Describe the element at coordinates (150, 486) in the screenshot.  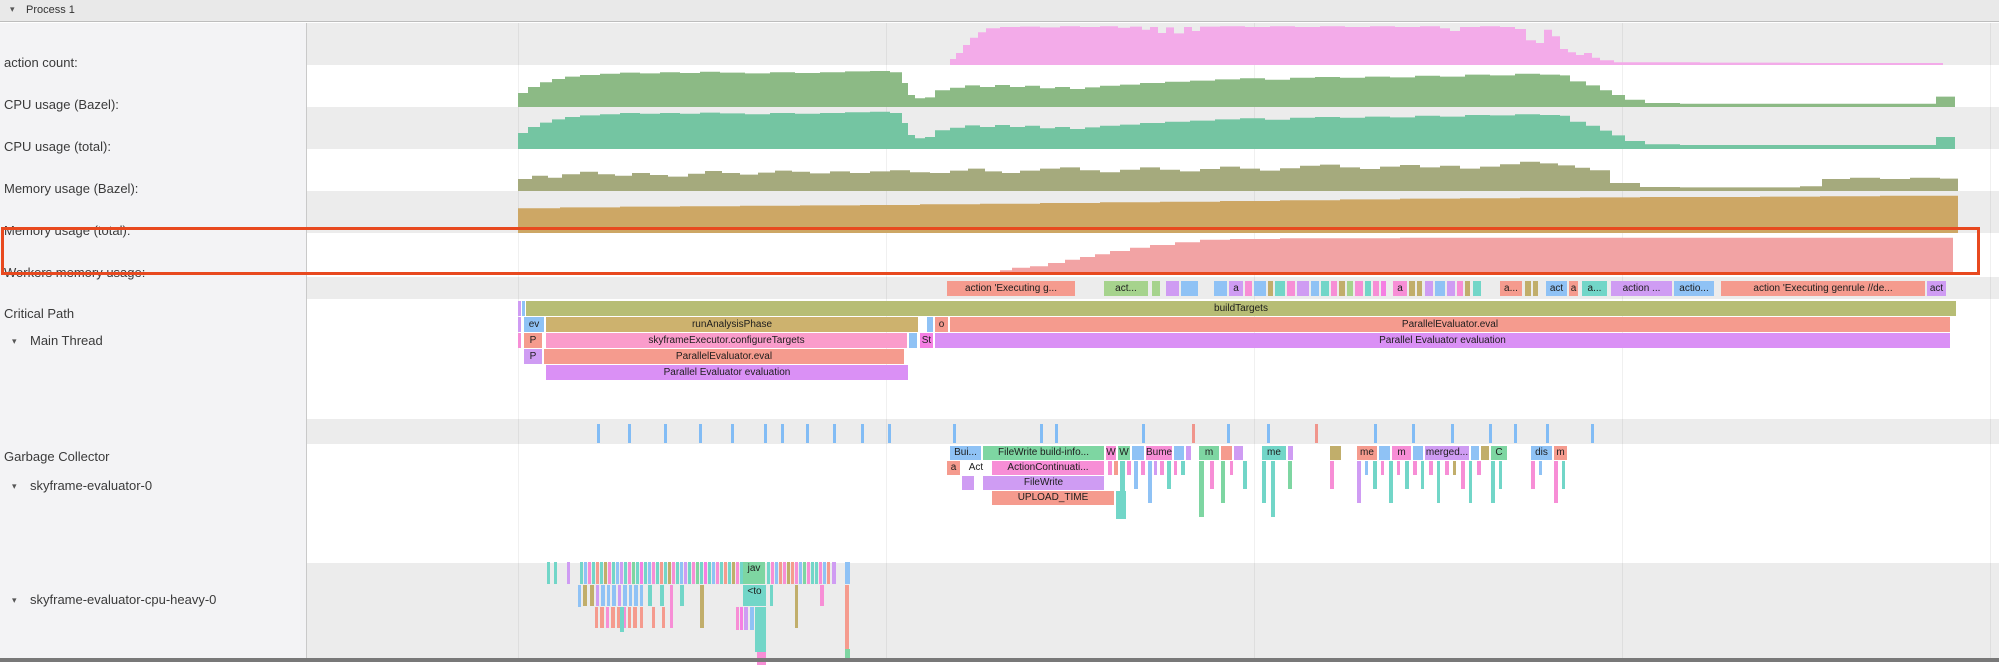
I see `track-label-skyframe-evaluator-0: ▾ skyframe-evaluator-0` at that location.